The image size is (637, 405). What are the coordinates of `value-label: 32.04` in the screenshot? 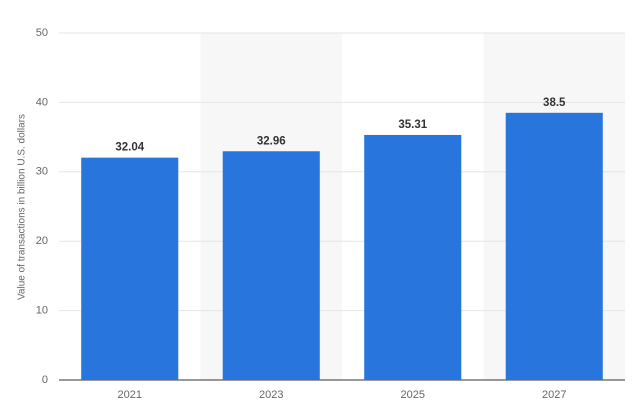 It's located at (129, 148).